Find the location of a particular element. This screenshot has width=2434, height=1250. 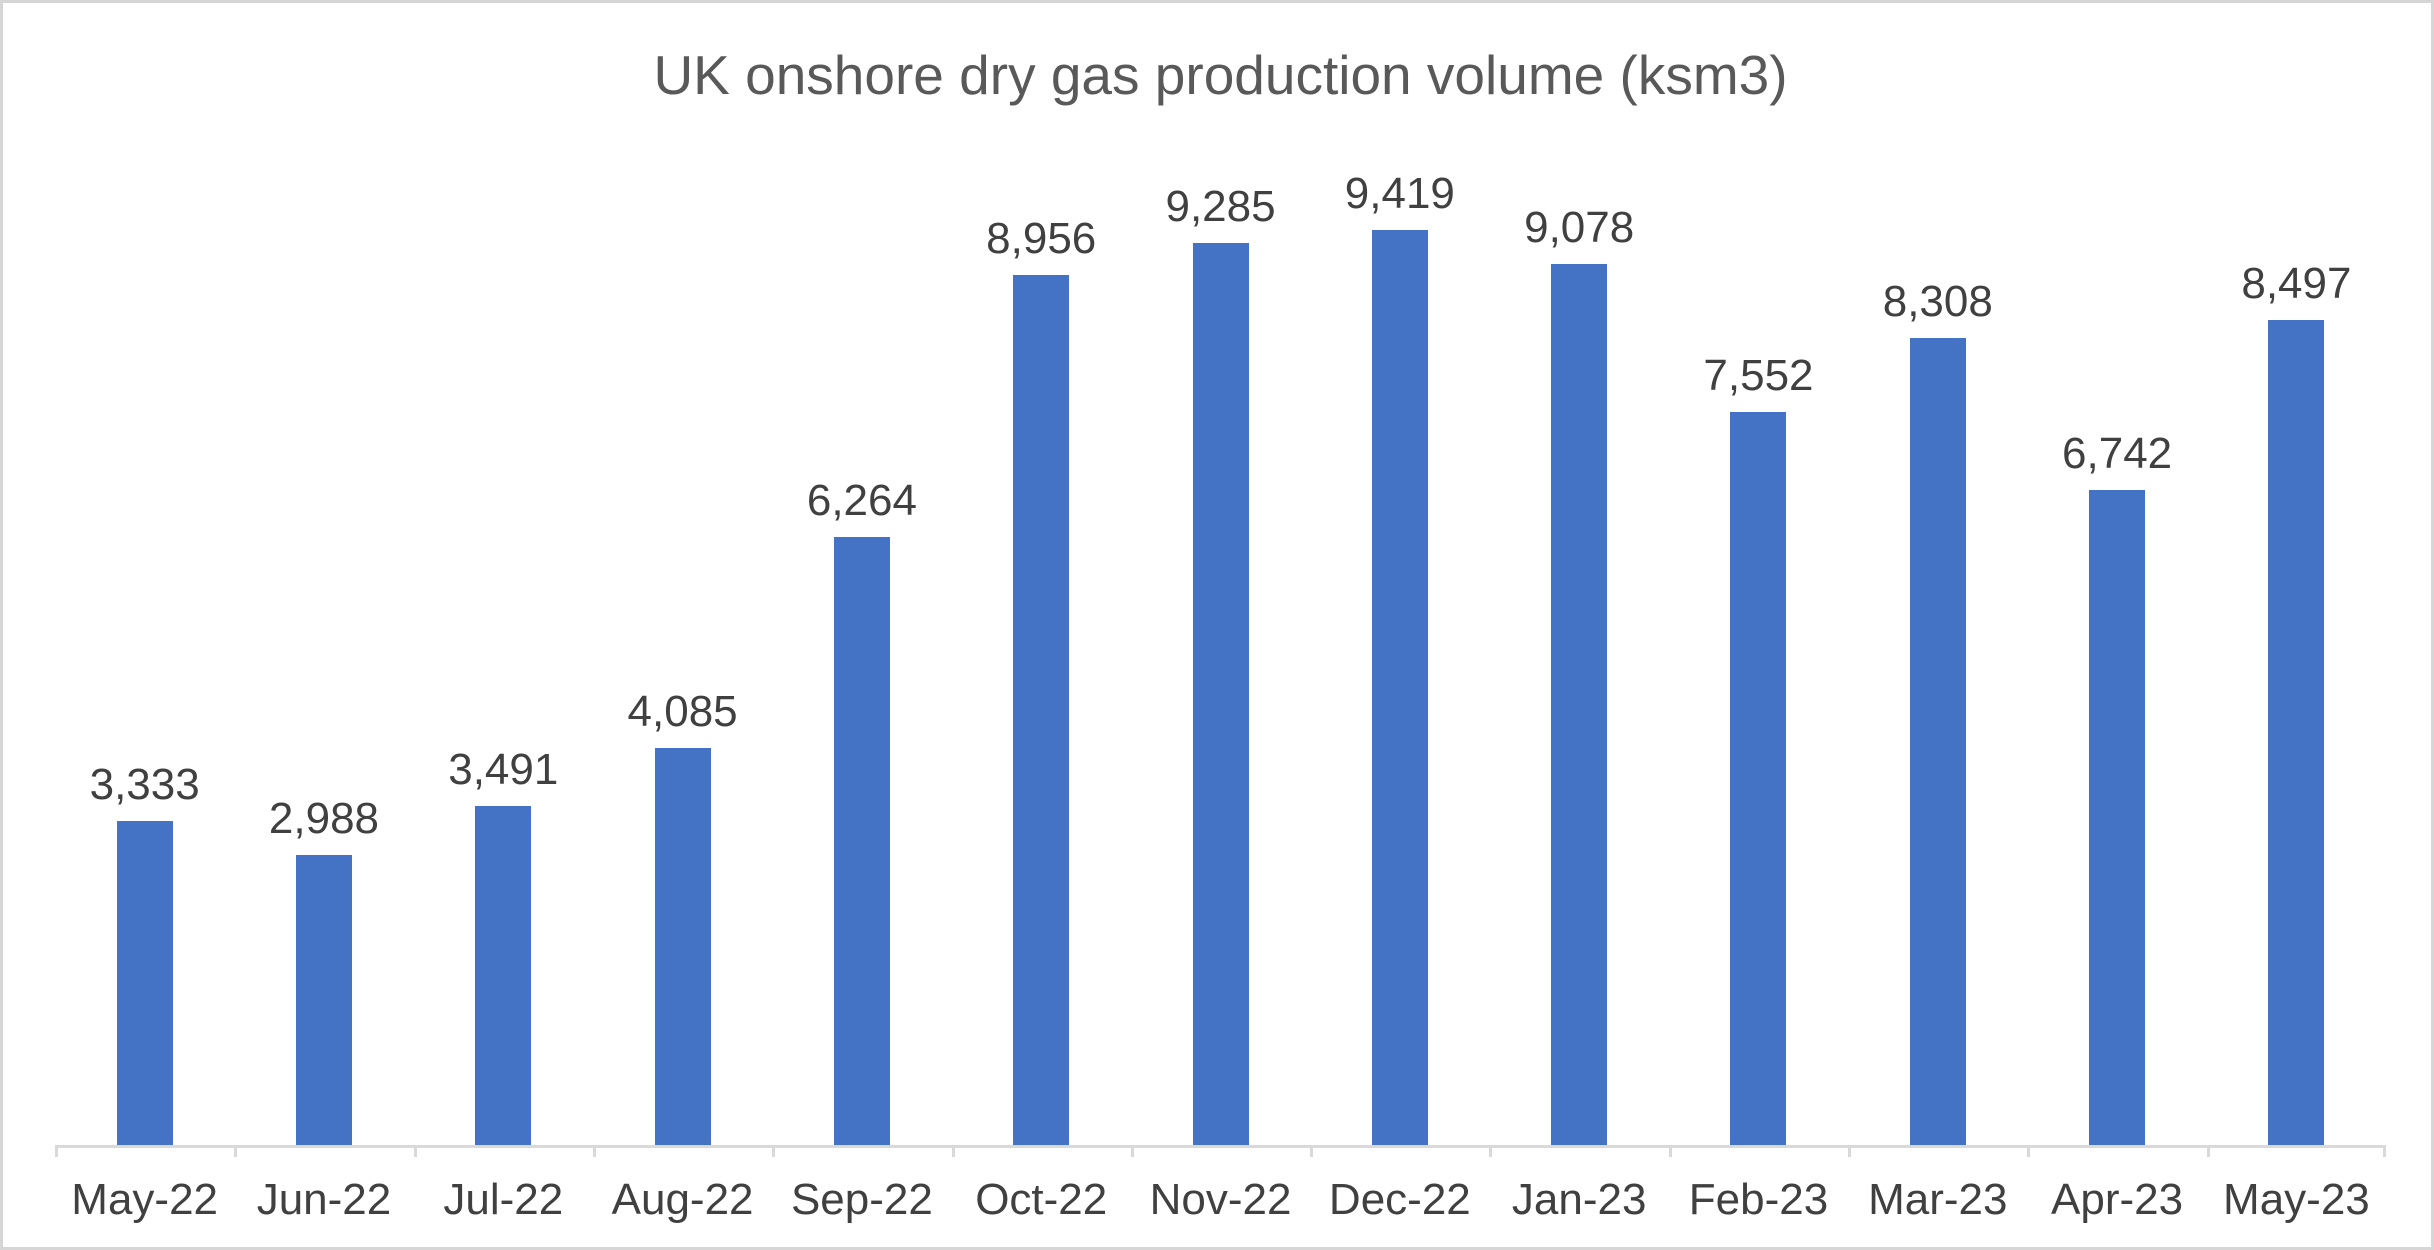

bar-value-label: 9,078 is located at coordinates (1579, 227).